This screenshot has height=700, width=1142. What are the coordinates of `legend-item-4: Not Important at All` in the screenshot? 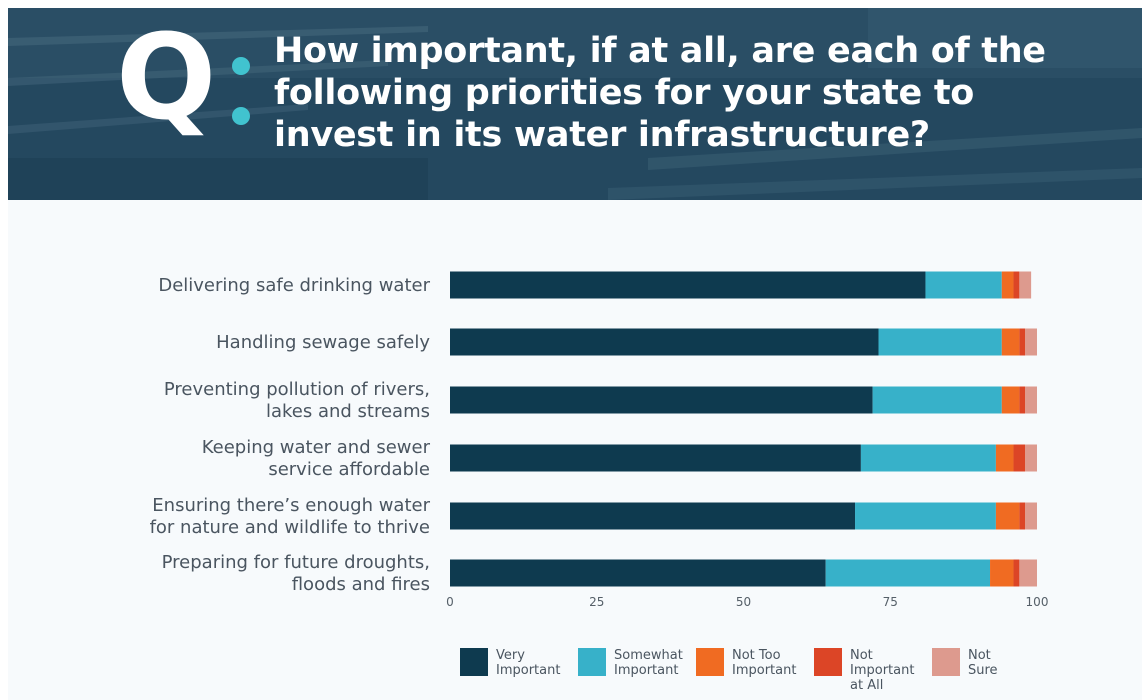 It's located at (873, 670).